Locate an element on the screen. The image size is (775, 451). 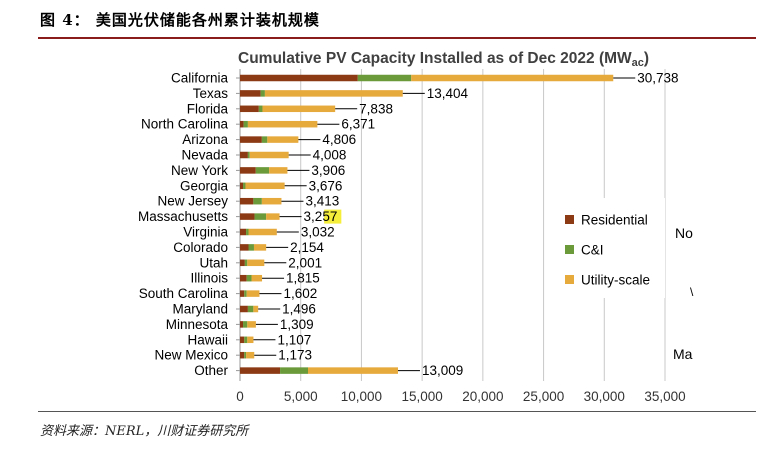
figure-header: 图 4： 美国光伏储能各州累计装机规模 is located at coordinates (387, 19).